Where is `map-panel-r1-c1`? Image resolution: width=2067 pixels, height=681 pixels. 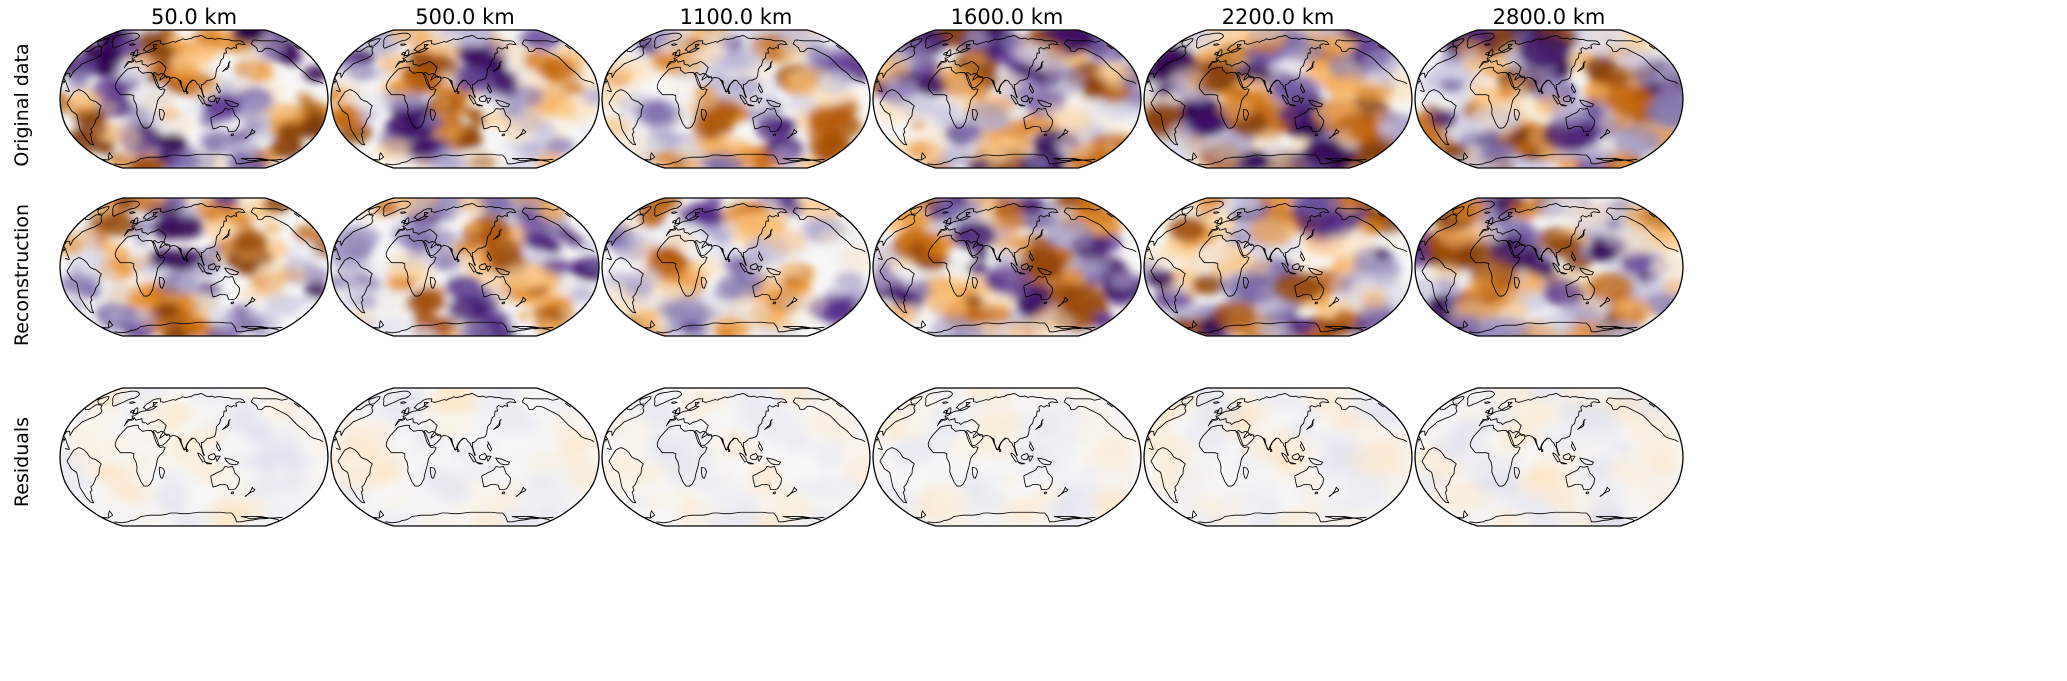 map-panel-r1-c1 is located at coordinates (194, 99).